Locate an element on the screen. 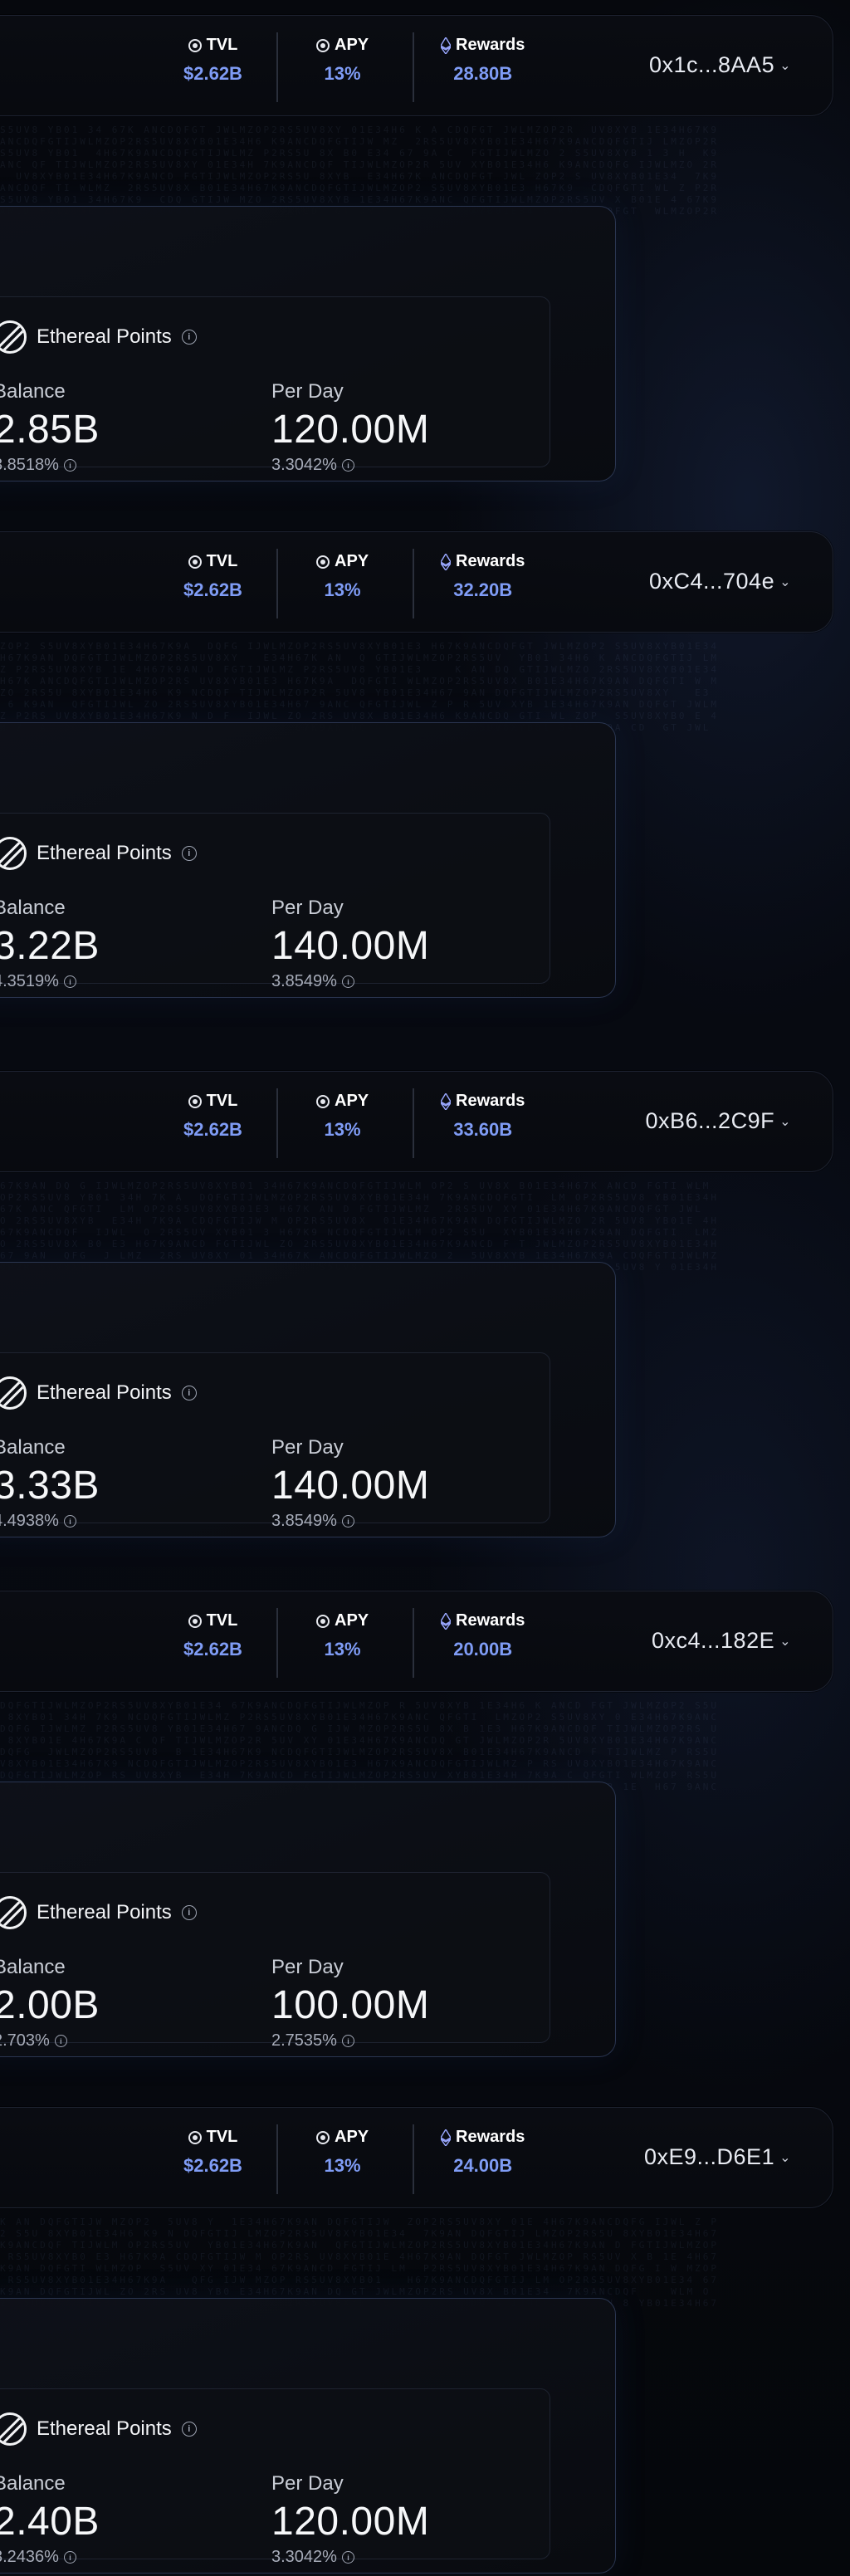 Image resolution: width=850 pixels, height=2576 pixels. stat-apy-value: 13% is located at coordinates (342, 2165).